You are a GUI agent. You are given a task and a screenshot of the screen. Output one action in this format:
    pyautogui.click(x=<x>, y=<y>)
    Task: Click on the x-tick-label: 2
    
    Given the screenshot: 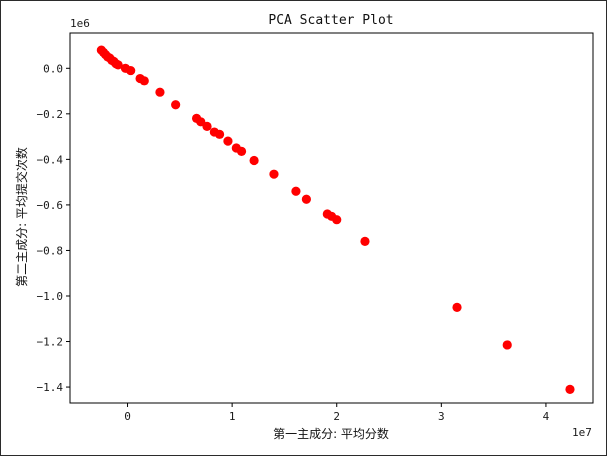 What is the action you would take?
    pyautogui.click(x=336, y=416)
    